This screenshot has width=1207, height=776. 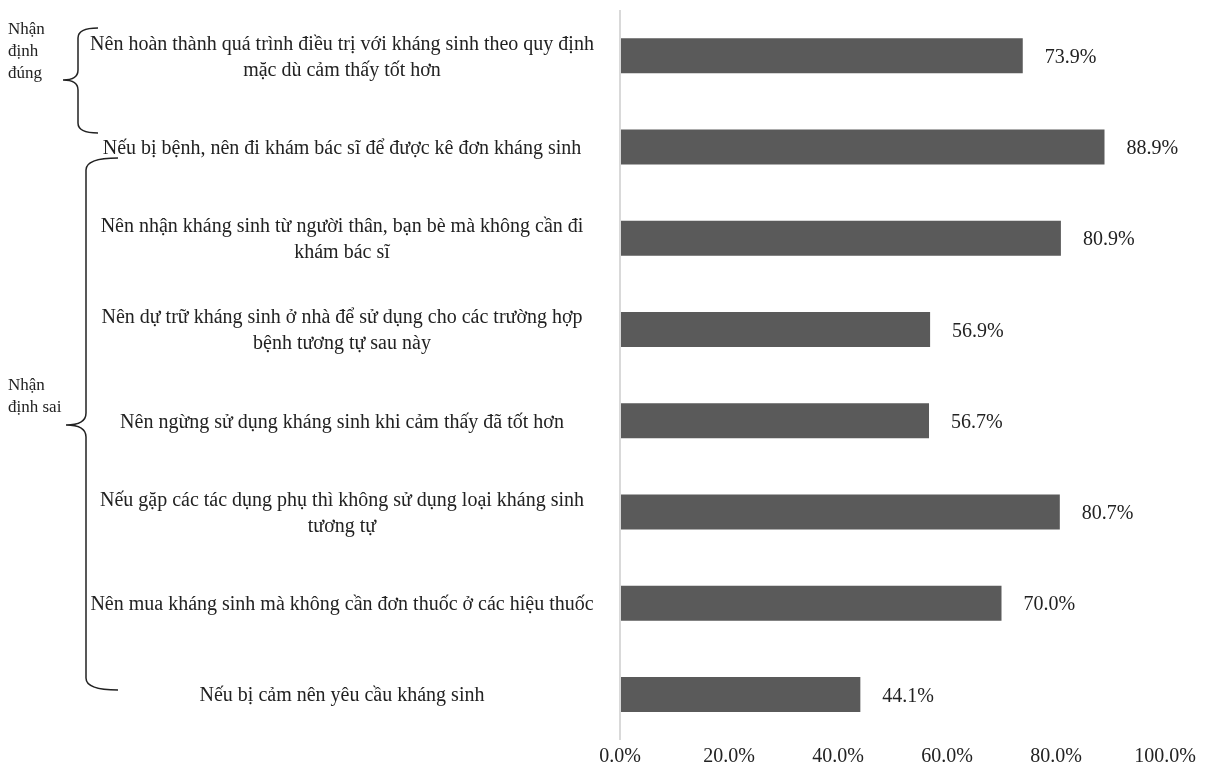 What do you see at coordinates (342, 56) in the screenshot?
I see `y-tick-label: Nên hoàn thành quá trình điều trị với kháng sinh theo quy định mặc dù cảm thấy tốt hơn` at bounding box center [342, 56].